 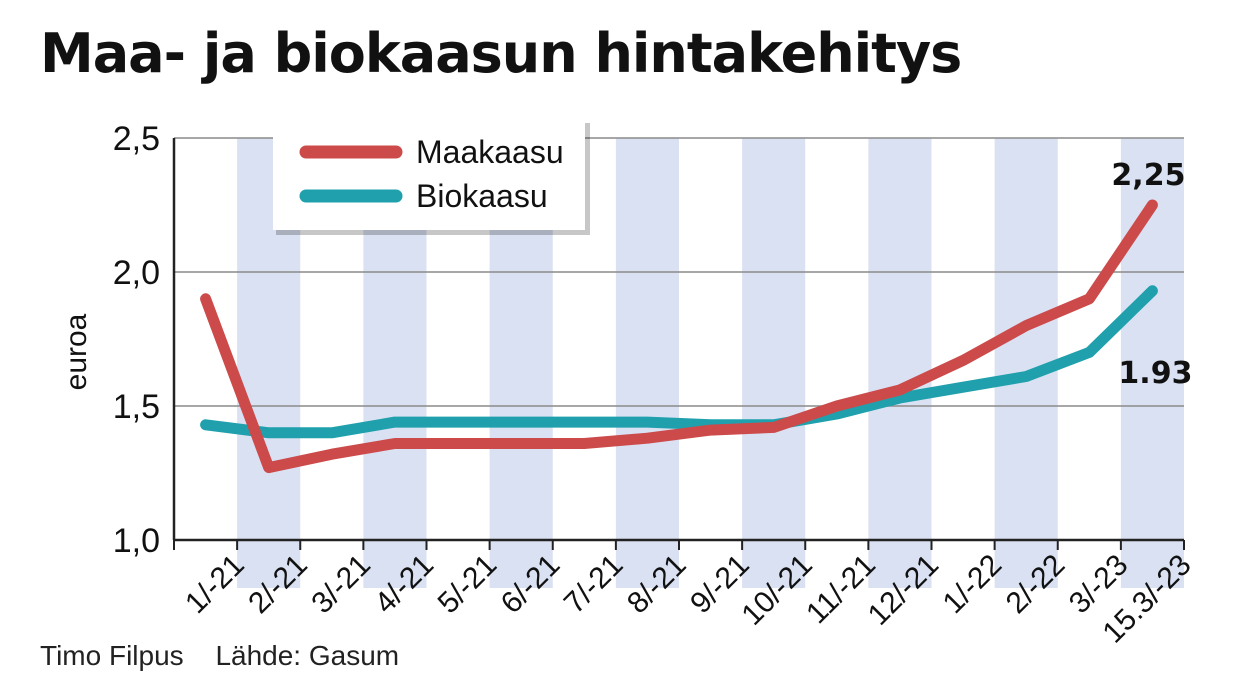 What do you see at coordinates (136, 541) in the screenshot?
I see `y-tick-label: 1,0` at bounding box center [136, 541].